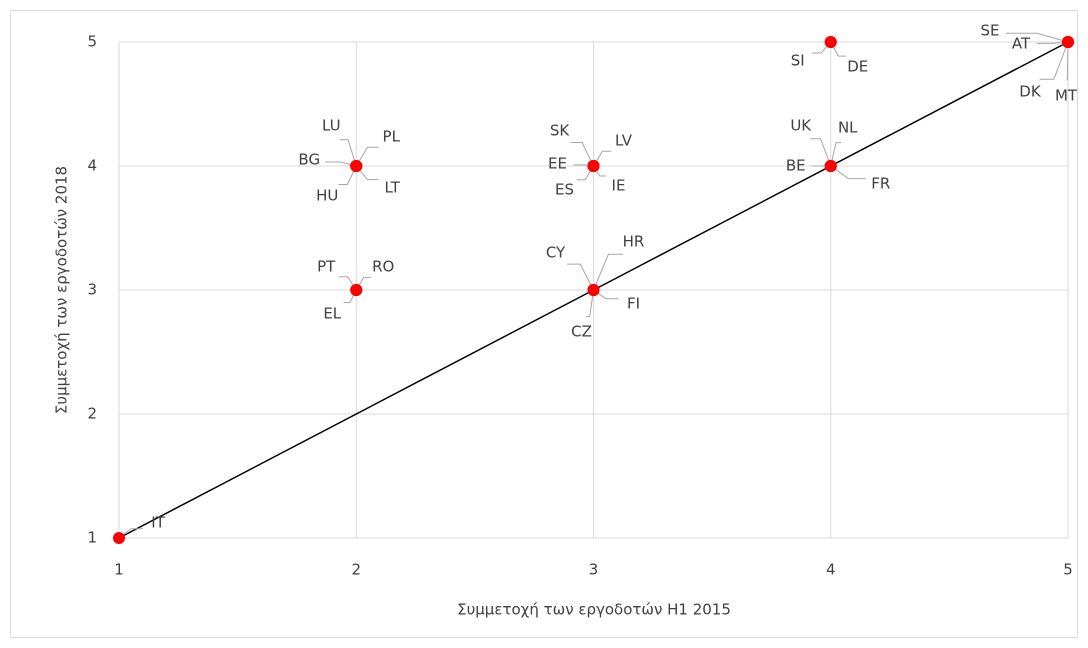  Describe the element at coordinates (560, 131) in the screenshot. I see `point-label: SK` at that location.